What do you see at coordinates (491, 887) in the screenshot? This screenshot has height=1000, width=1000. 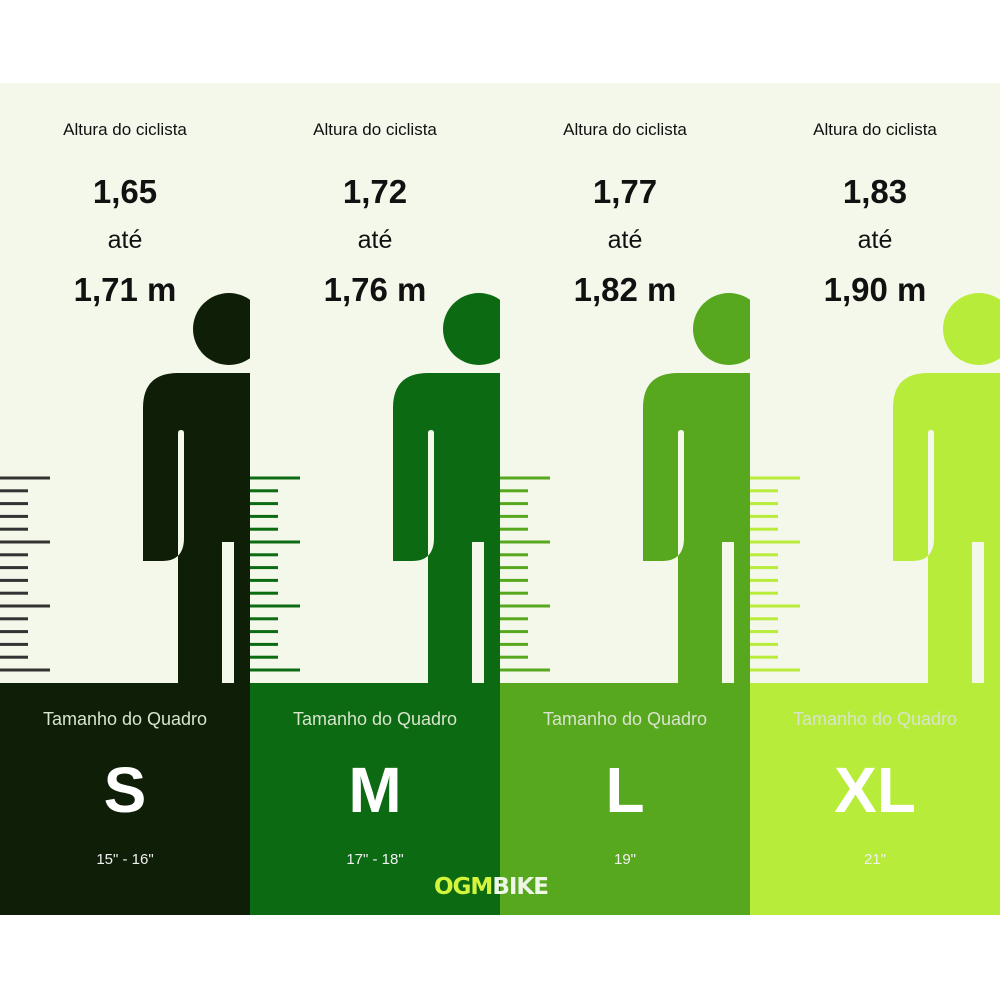 I see `ogm-bike-logo: OGMBIKE` at bounding box center [491, 887].